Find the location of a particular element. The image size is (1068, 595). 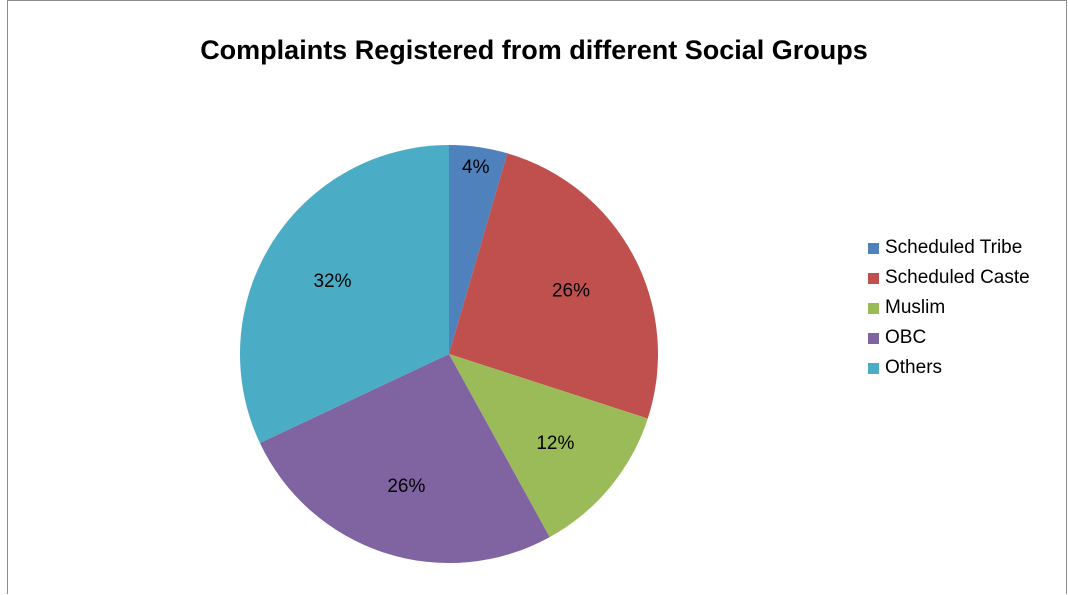

legend-item-obc: OBC is located at coordinates (949, 338).